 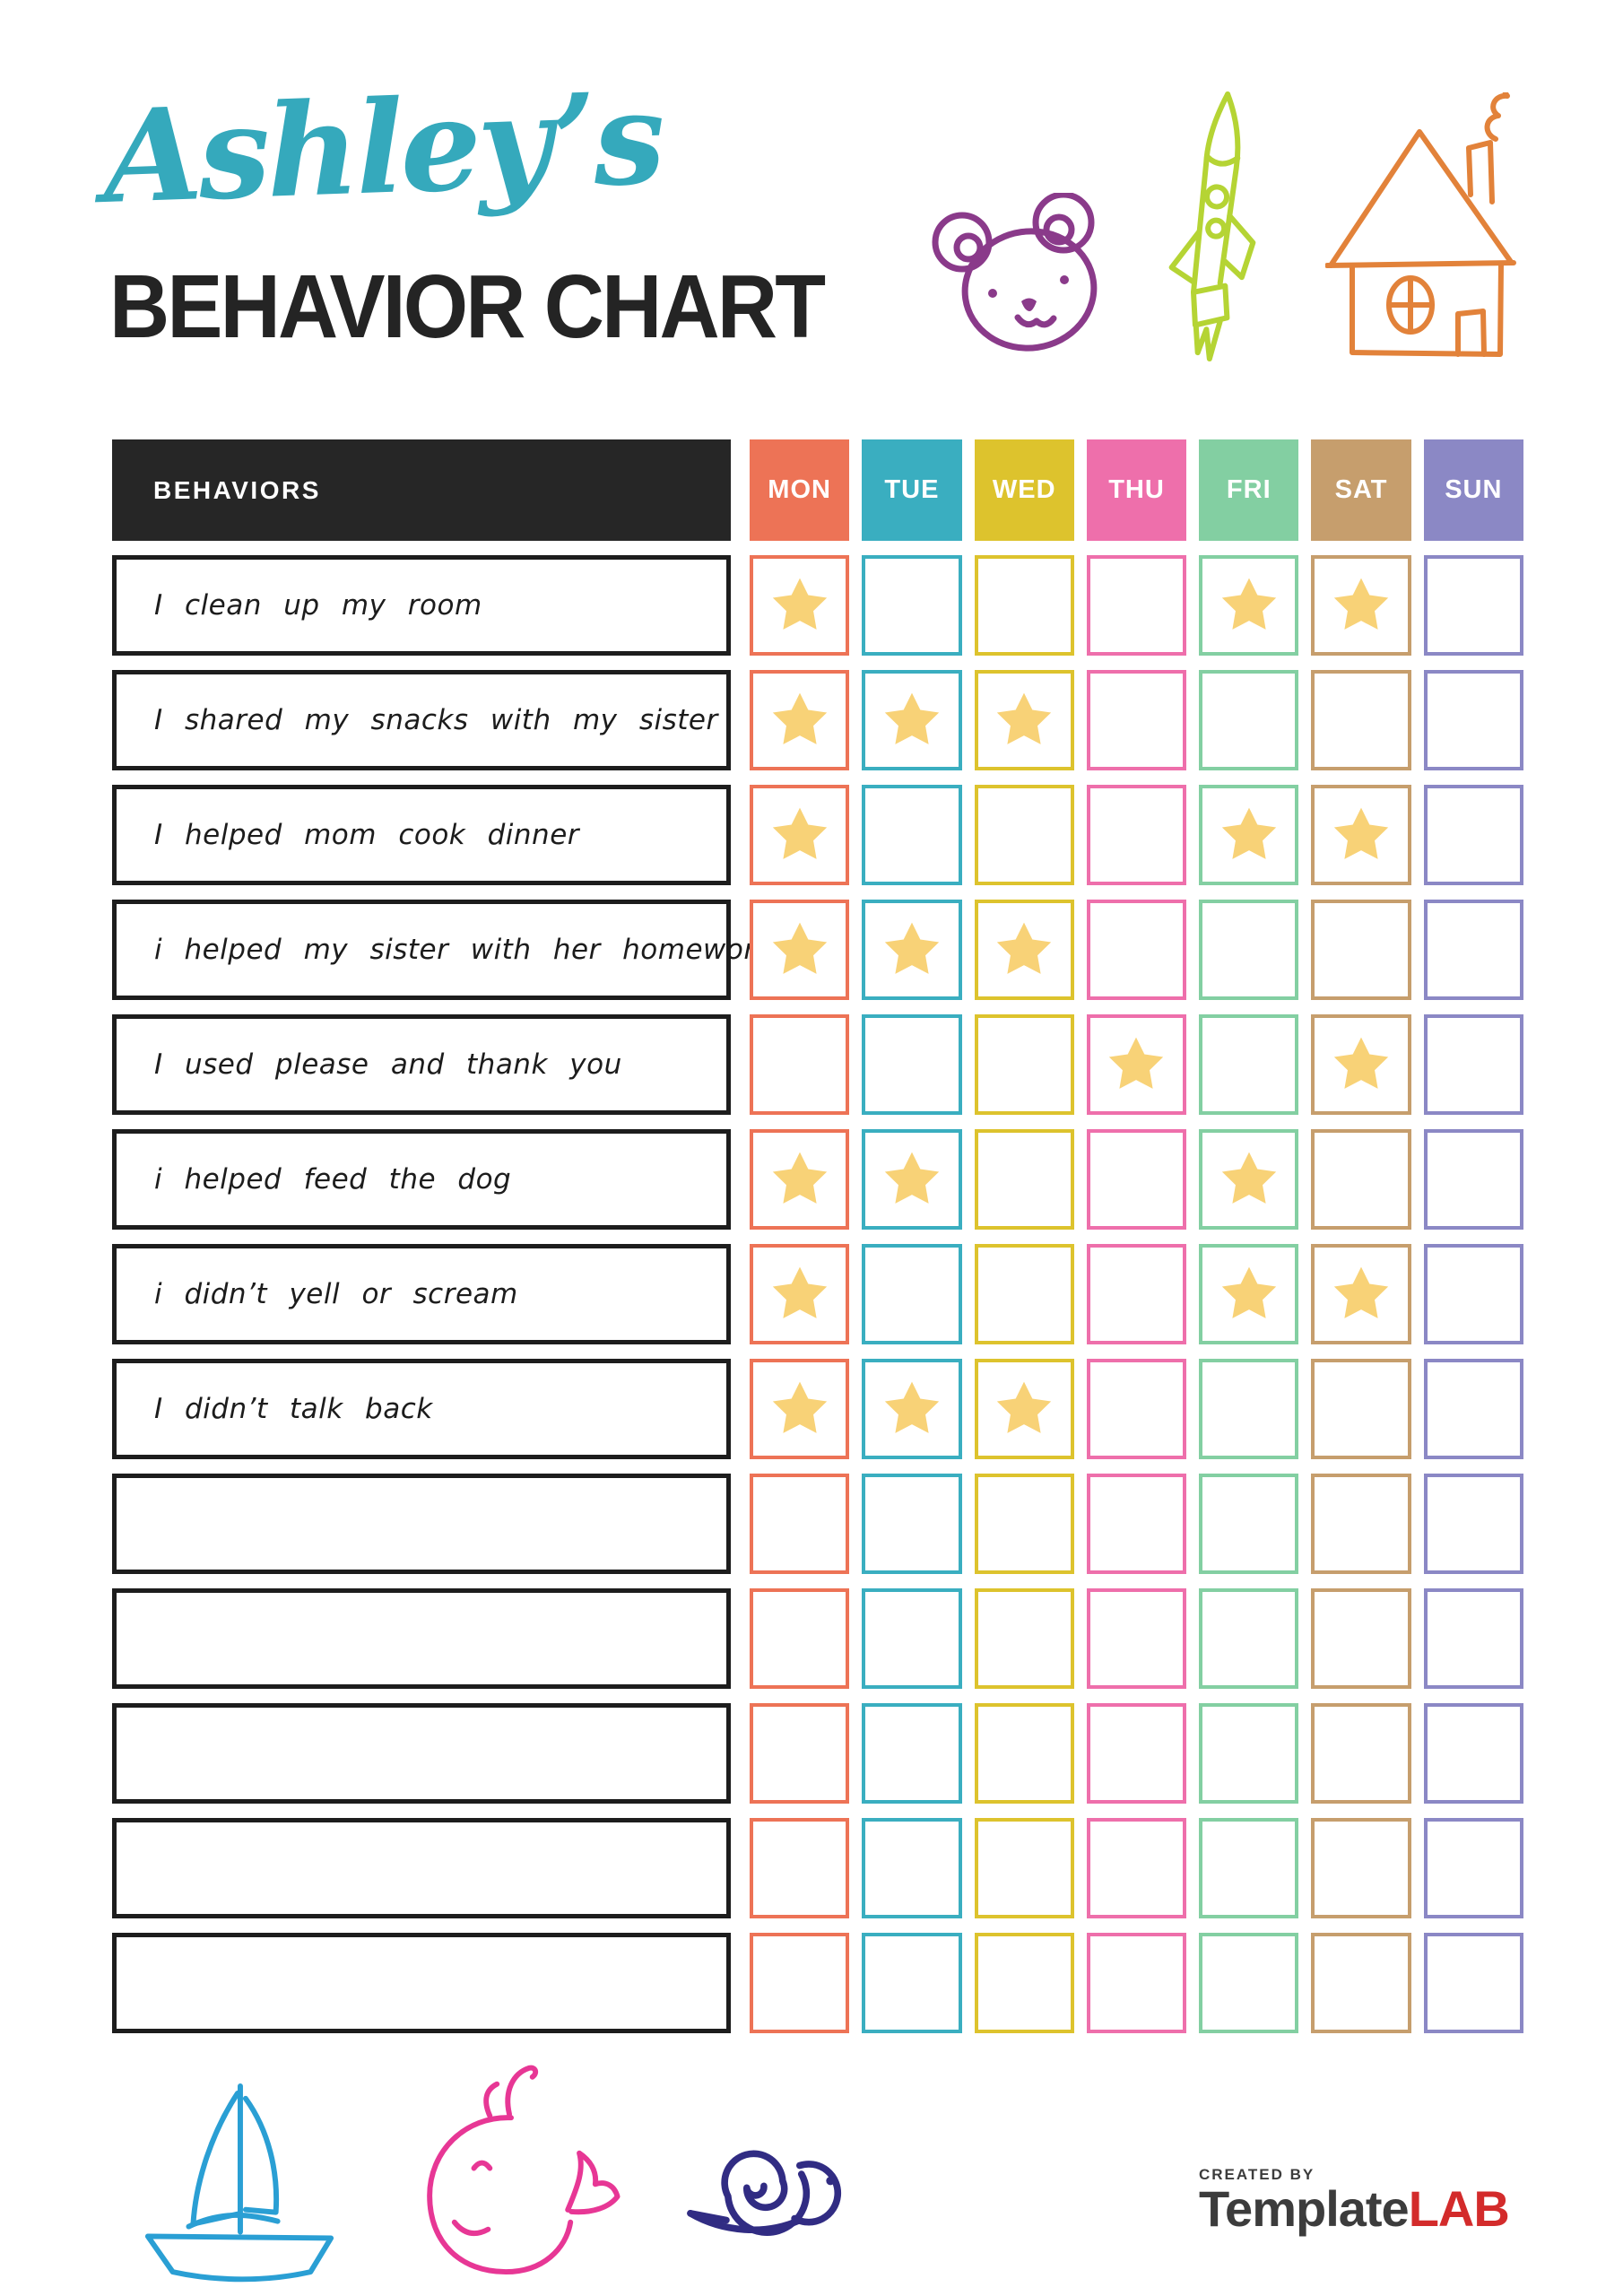 I want to click on day-header-tue: TUE, so click(x=912, y=490).